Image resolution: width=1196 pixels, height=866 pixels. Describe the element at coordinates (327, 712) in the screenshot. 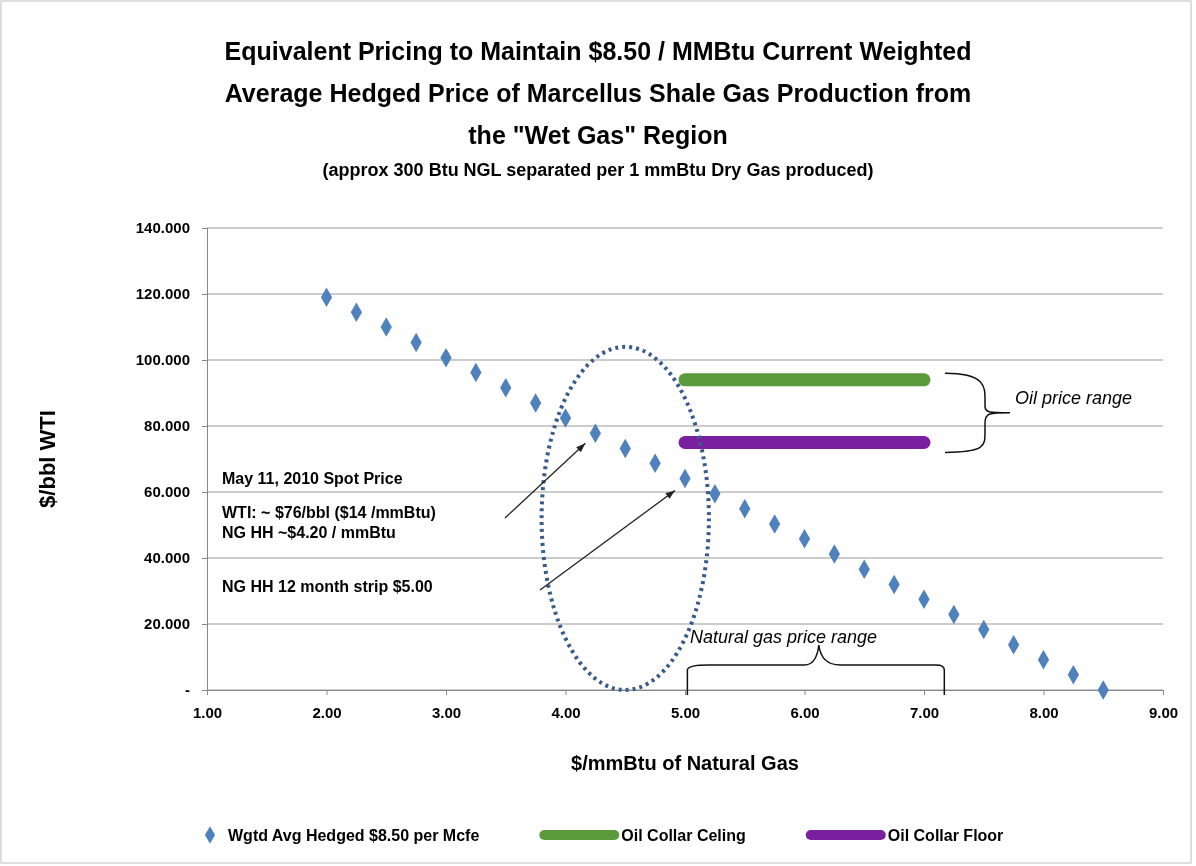

I see `x-tick-label: 2.00` at that location.